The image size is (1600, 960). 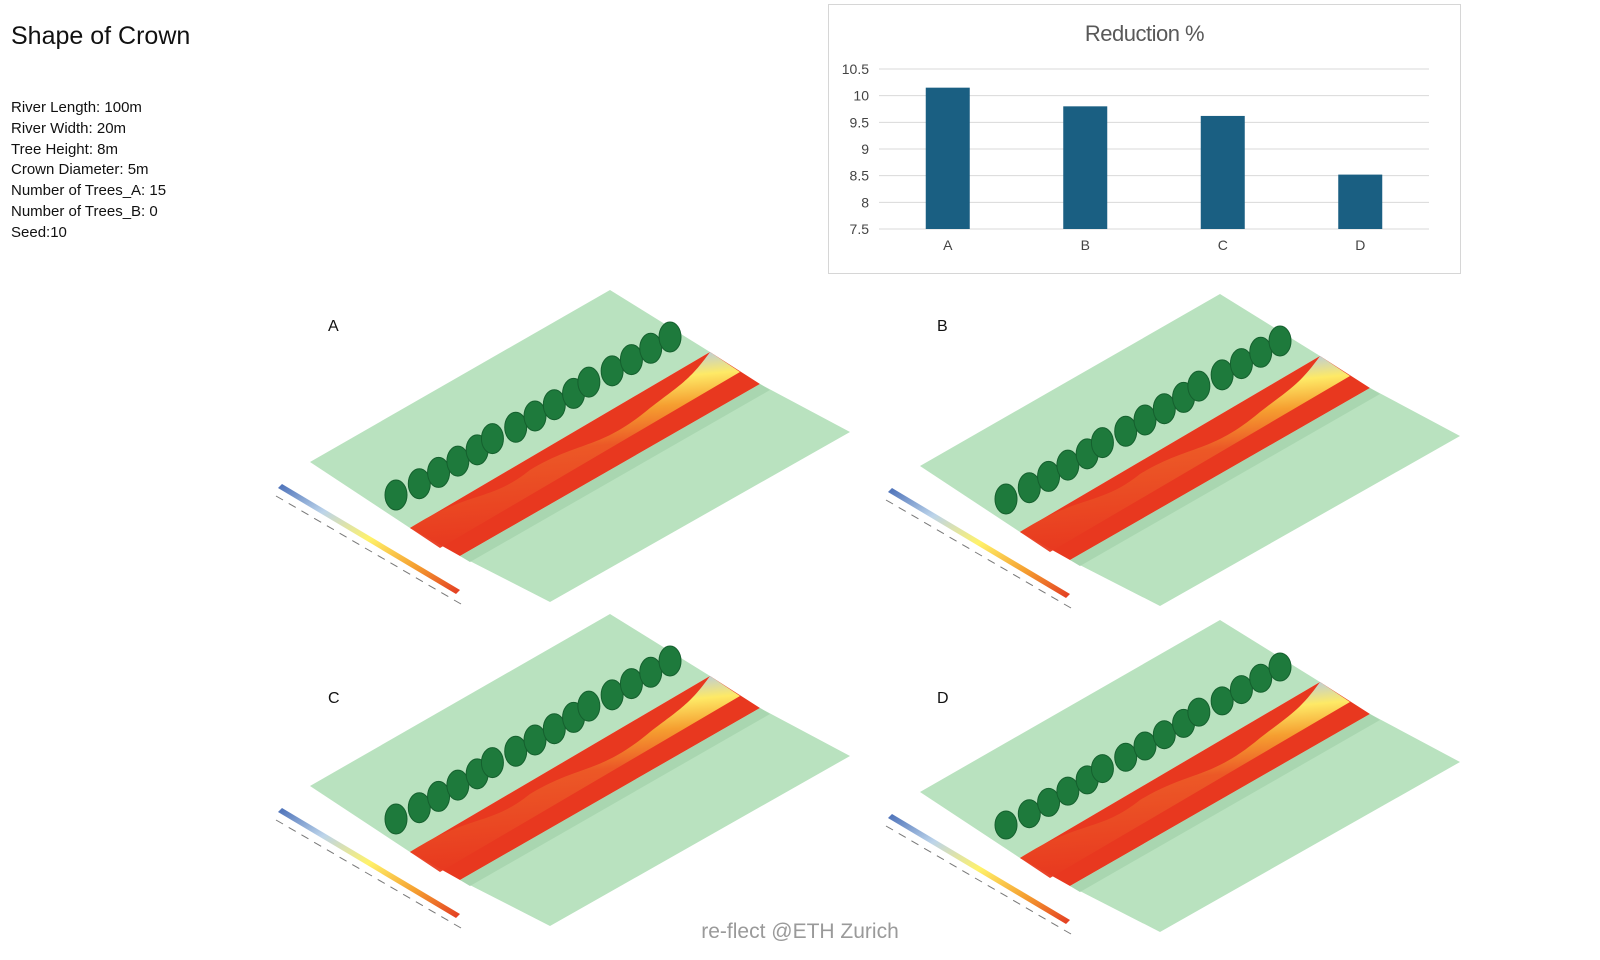 I want to click on simulation-panel-b, so click(x=1172, y=451).